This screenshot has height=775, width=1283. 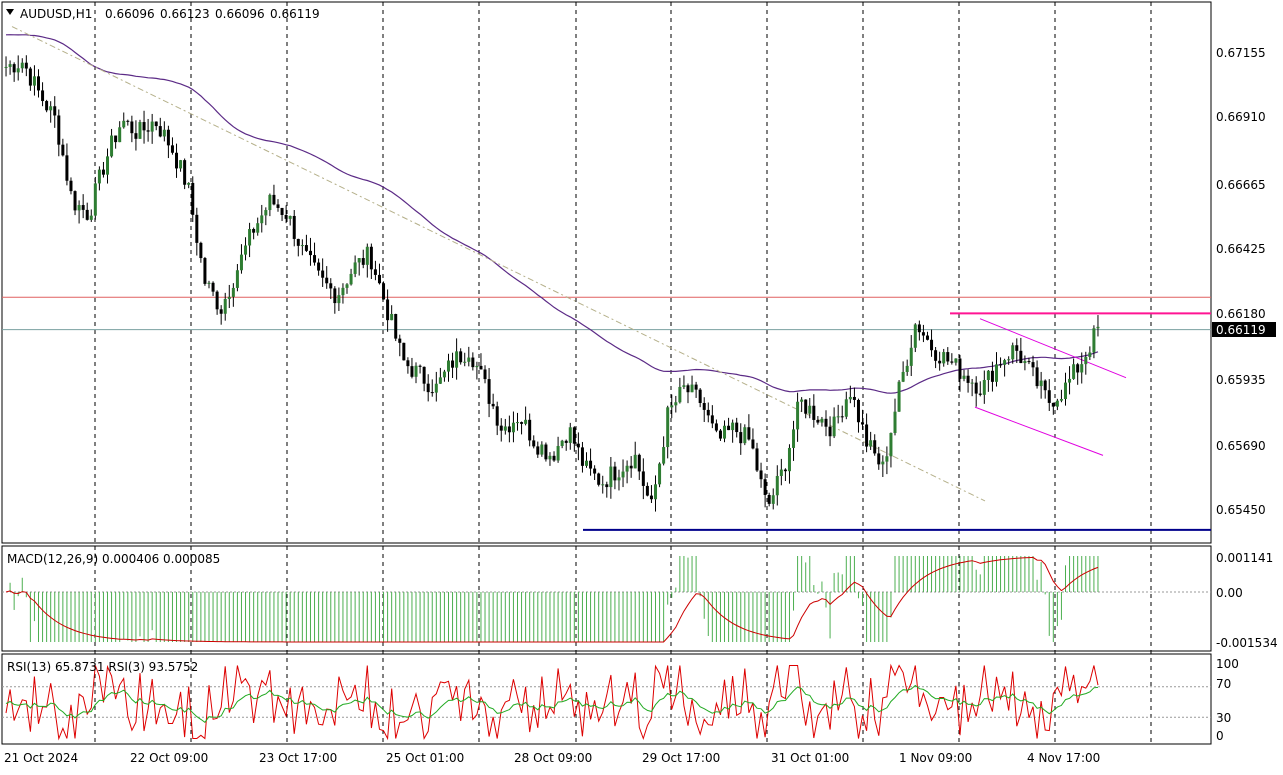 I want to click on time-tick: 25 Oct 01:00, so click(x=425, y=758).